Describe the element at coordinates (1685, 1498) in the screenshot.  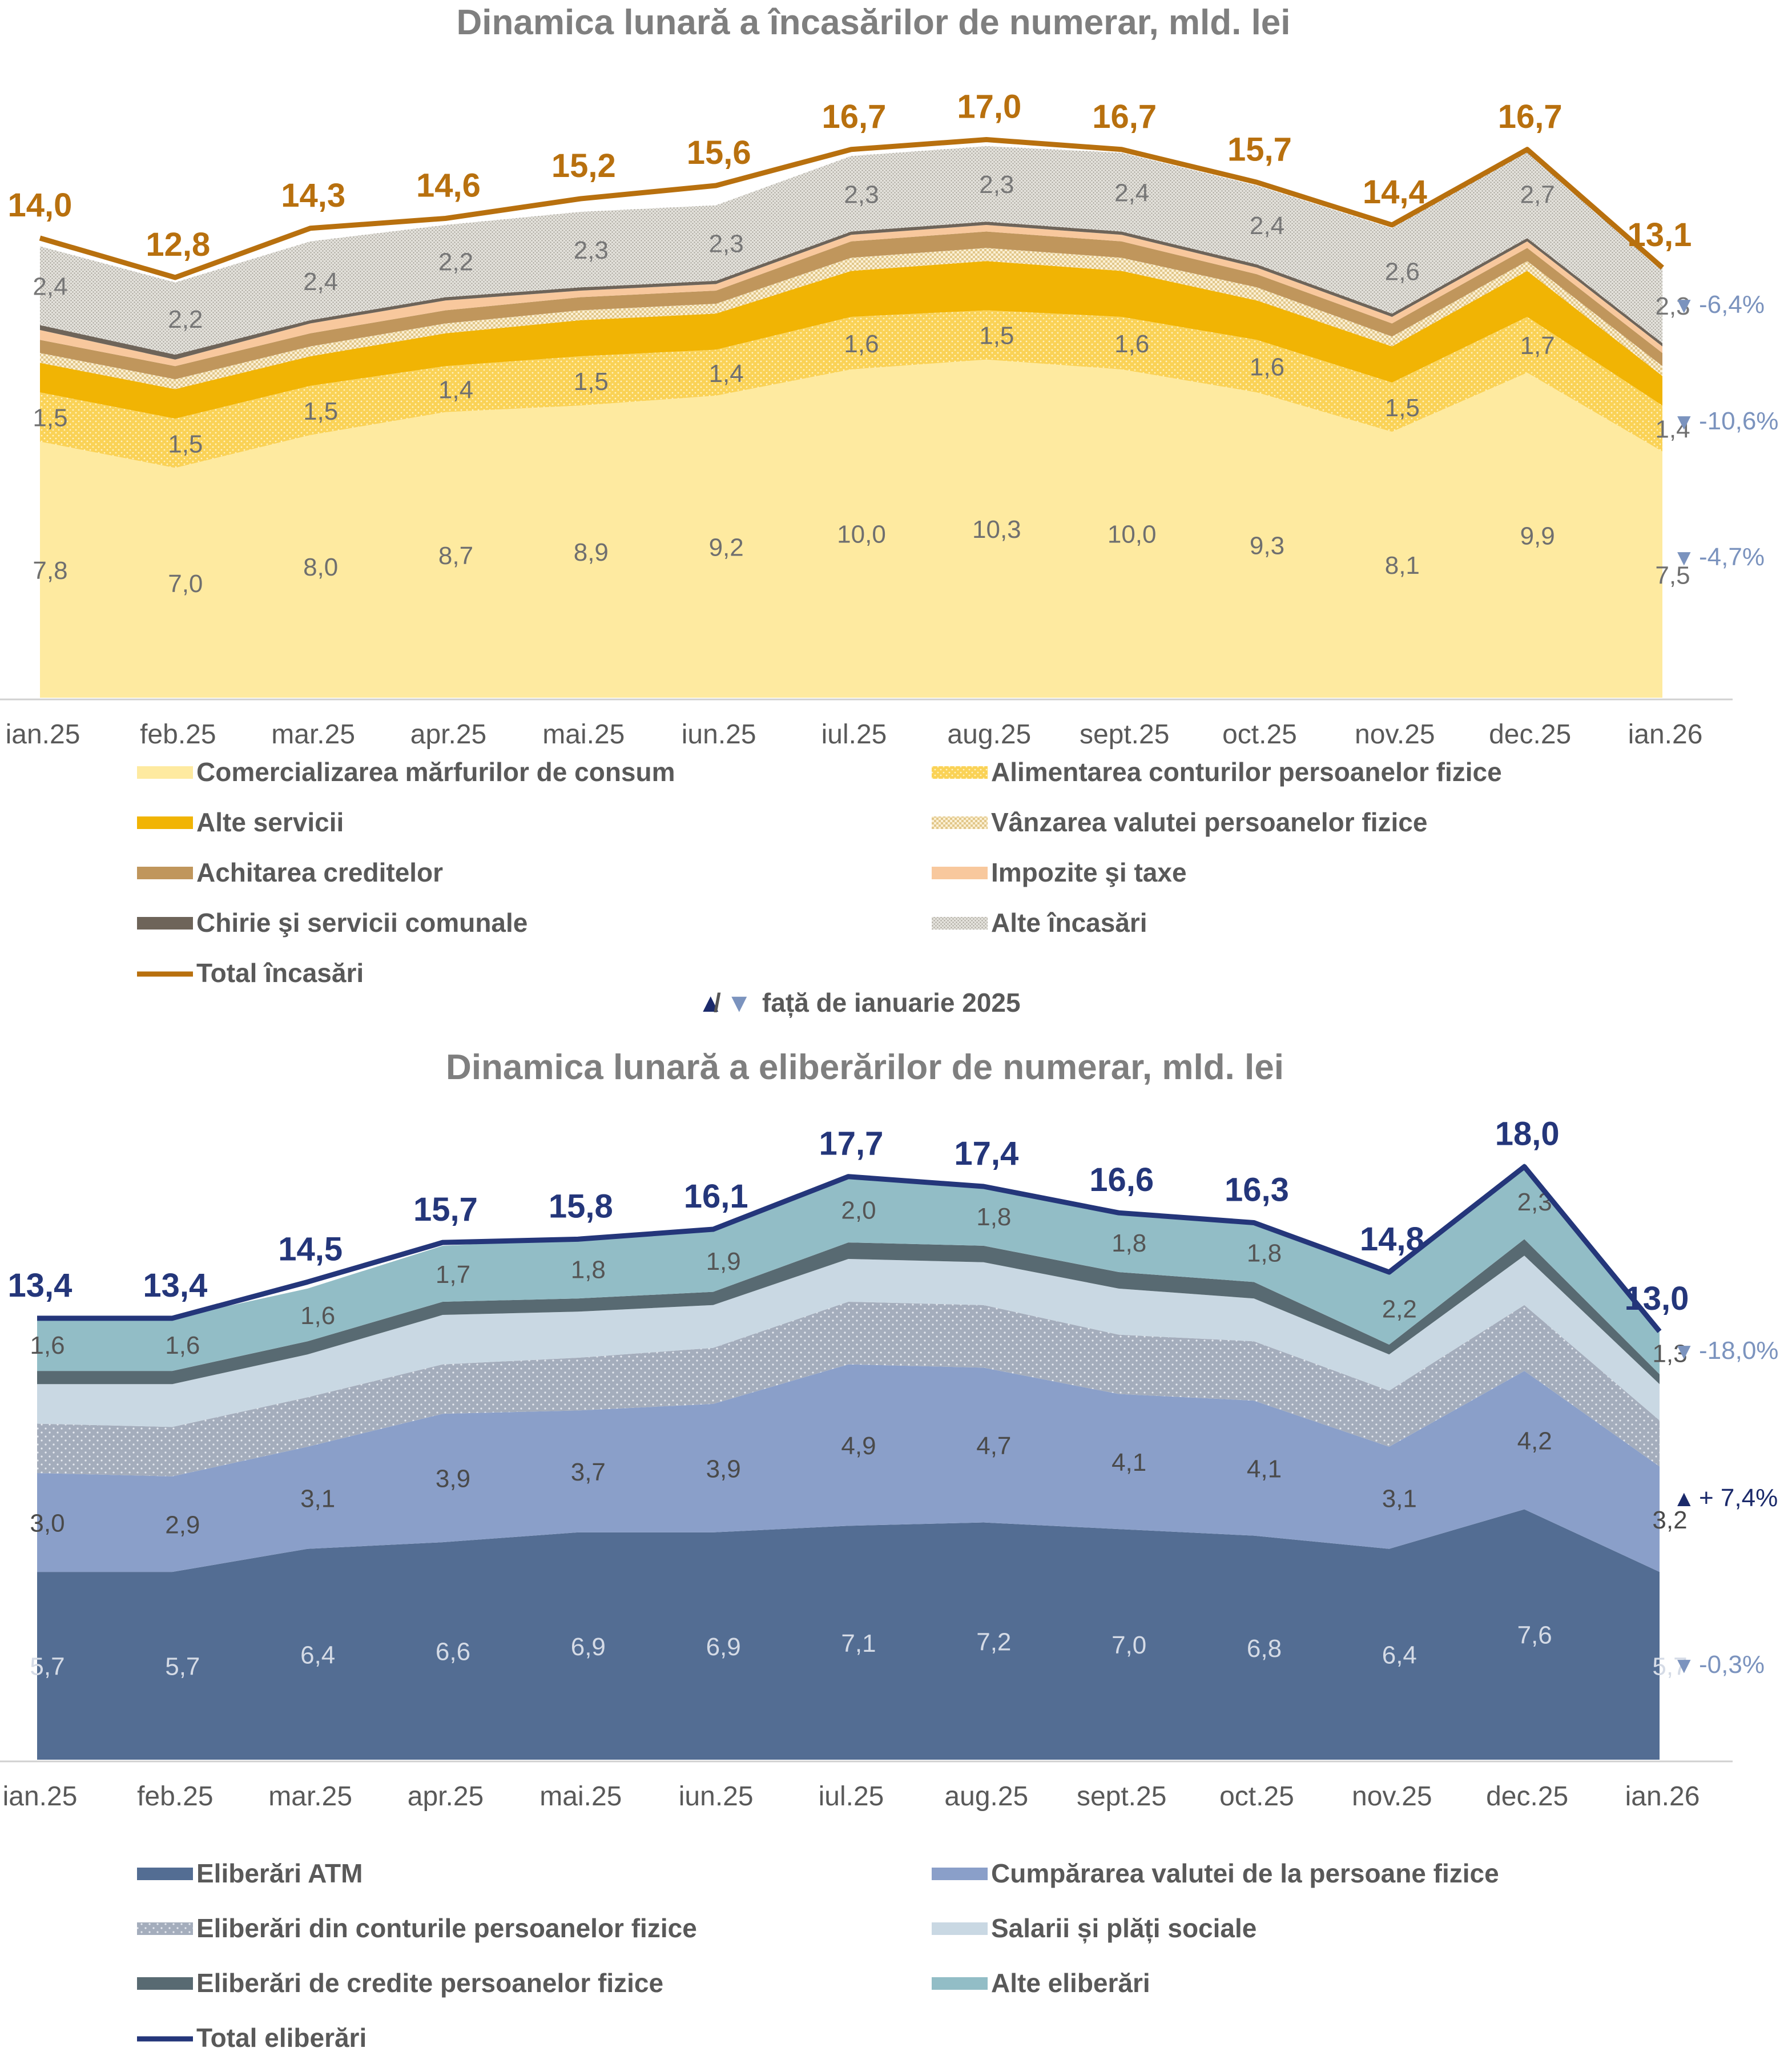
I see `up-triangle-icon: ▲` at that location.